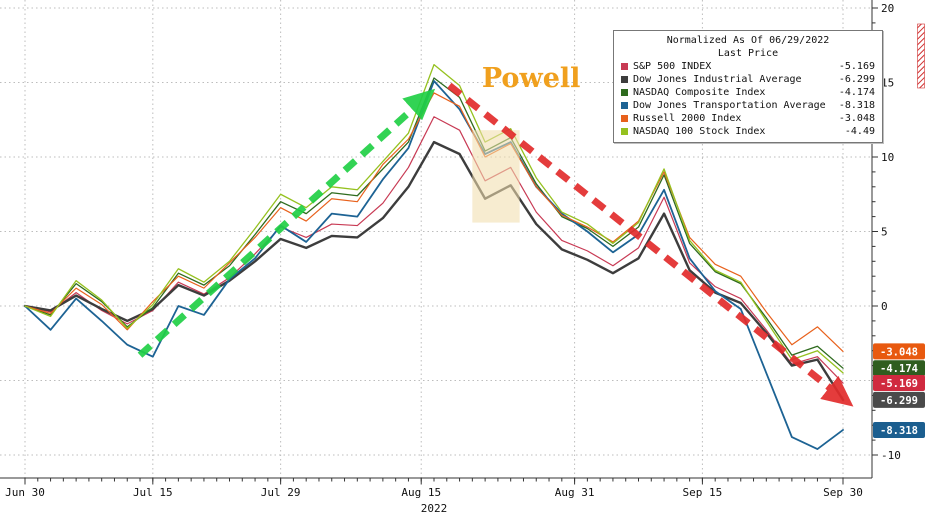  What do you see at coordinates (856, 118) in the screenshot?
I see `legend-series-value: -3.048` at bounding box center [856, 118].